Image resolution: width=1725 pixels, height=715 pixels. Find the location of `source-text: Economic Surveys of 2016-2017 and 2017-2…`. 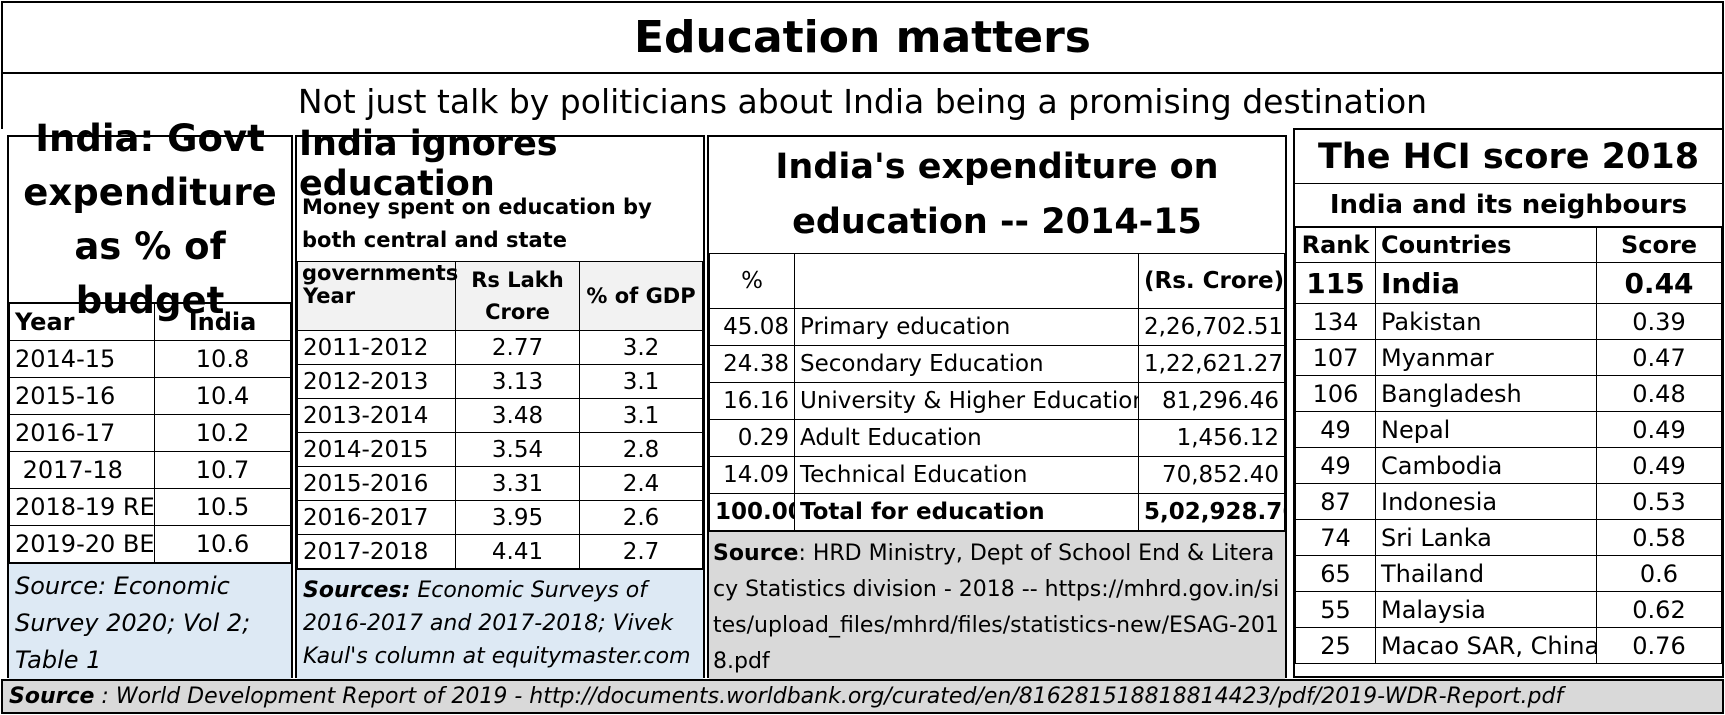

source-text: Economic Surveys of 2016-2017 and 2017-2… is located at coordinates (497, 623).